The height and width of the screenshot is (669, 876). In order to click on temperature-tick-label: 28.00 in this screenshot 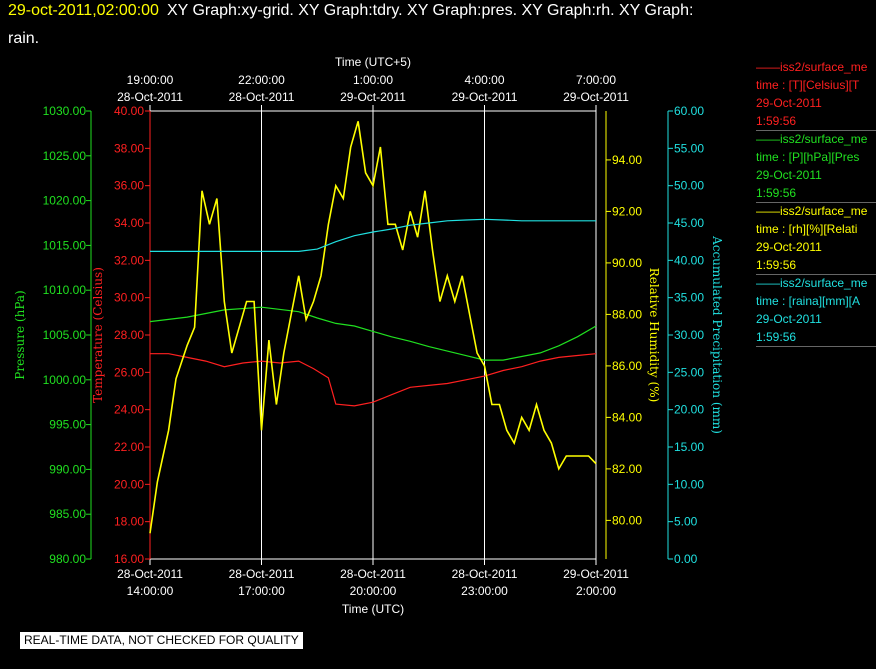, I will do `click(129, 335)`.